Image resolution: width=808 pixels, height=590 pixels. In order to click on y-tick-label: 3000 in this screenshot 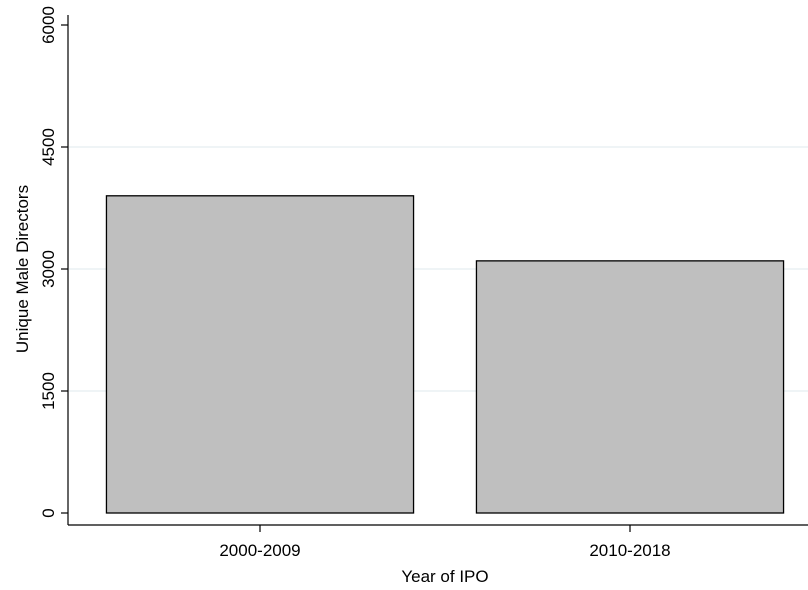, I will do `click(48, 269)`.